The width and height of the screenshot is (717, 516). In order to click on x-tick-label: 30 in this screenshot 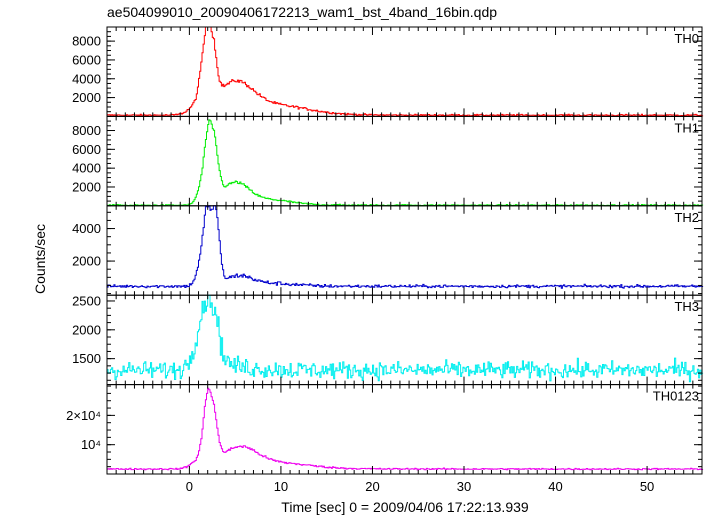, I will do `click(464, 486)`.